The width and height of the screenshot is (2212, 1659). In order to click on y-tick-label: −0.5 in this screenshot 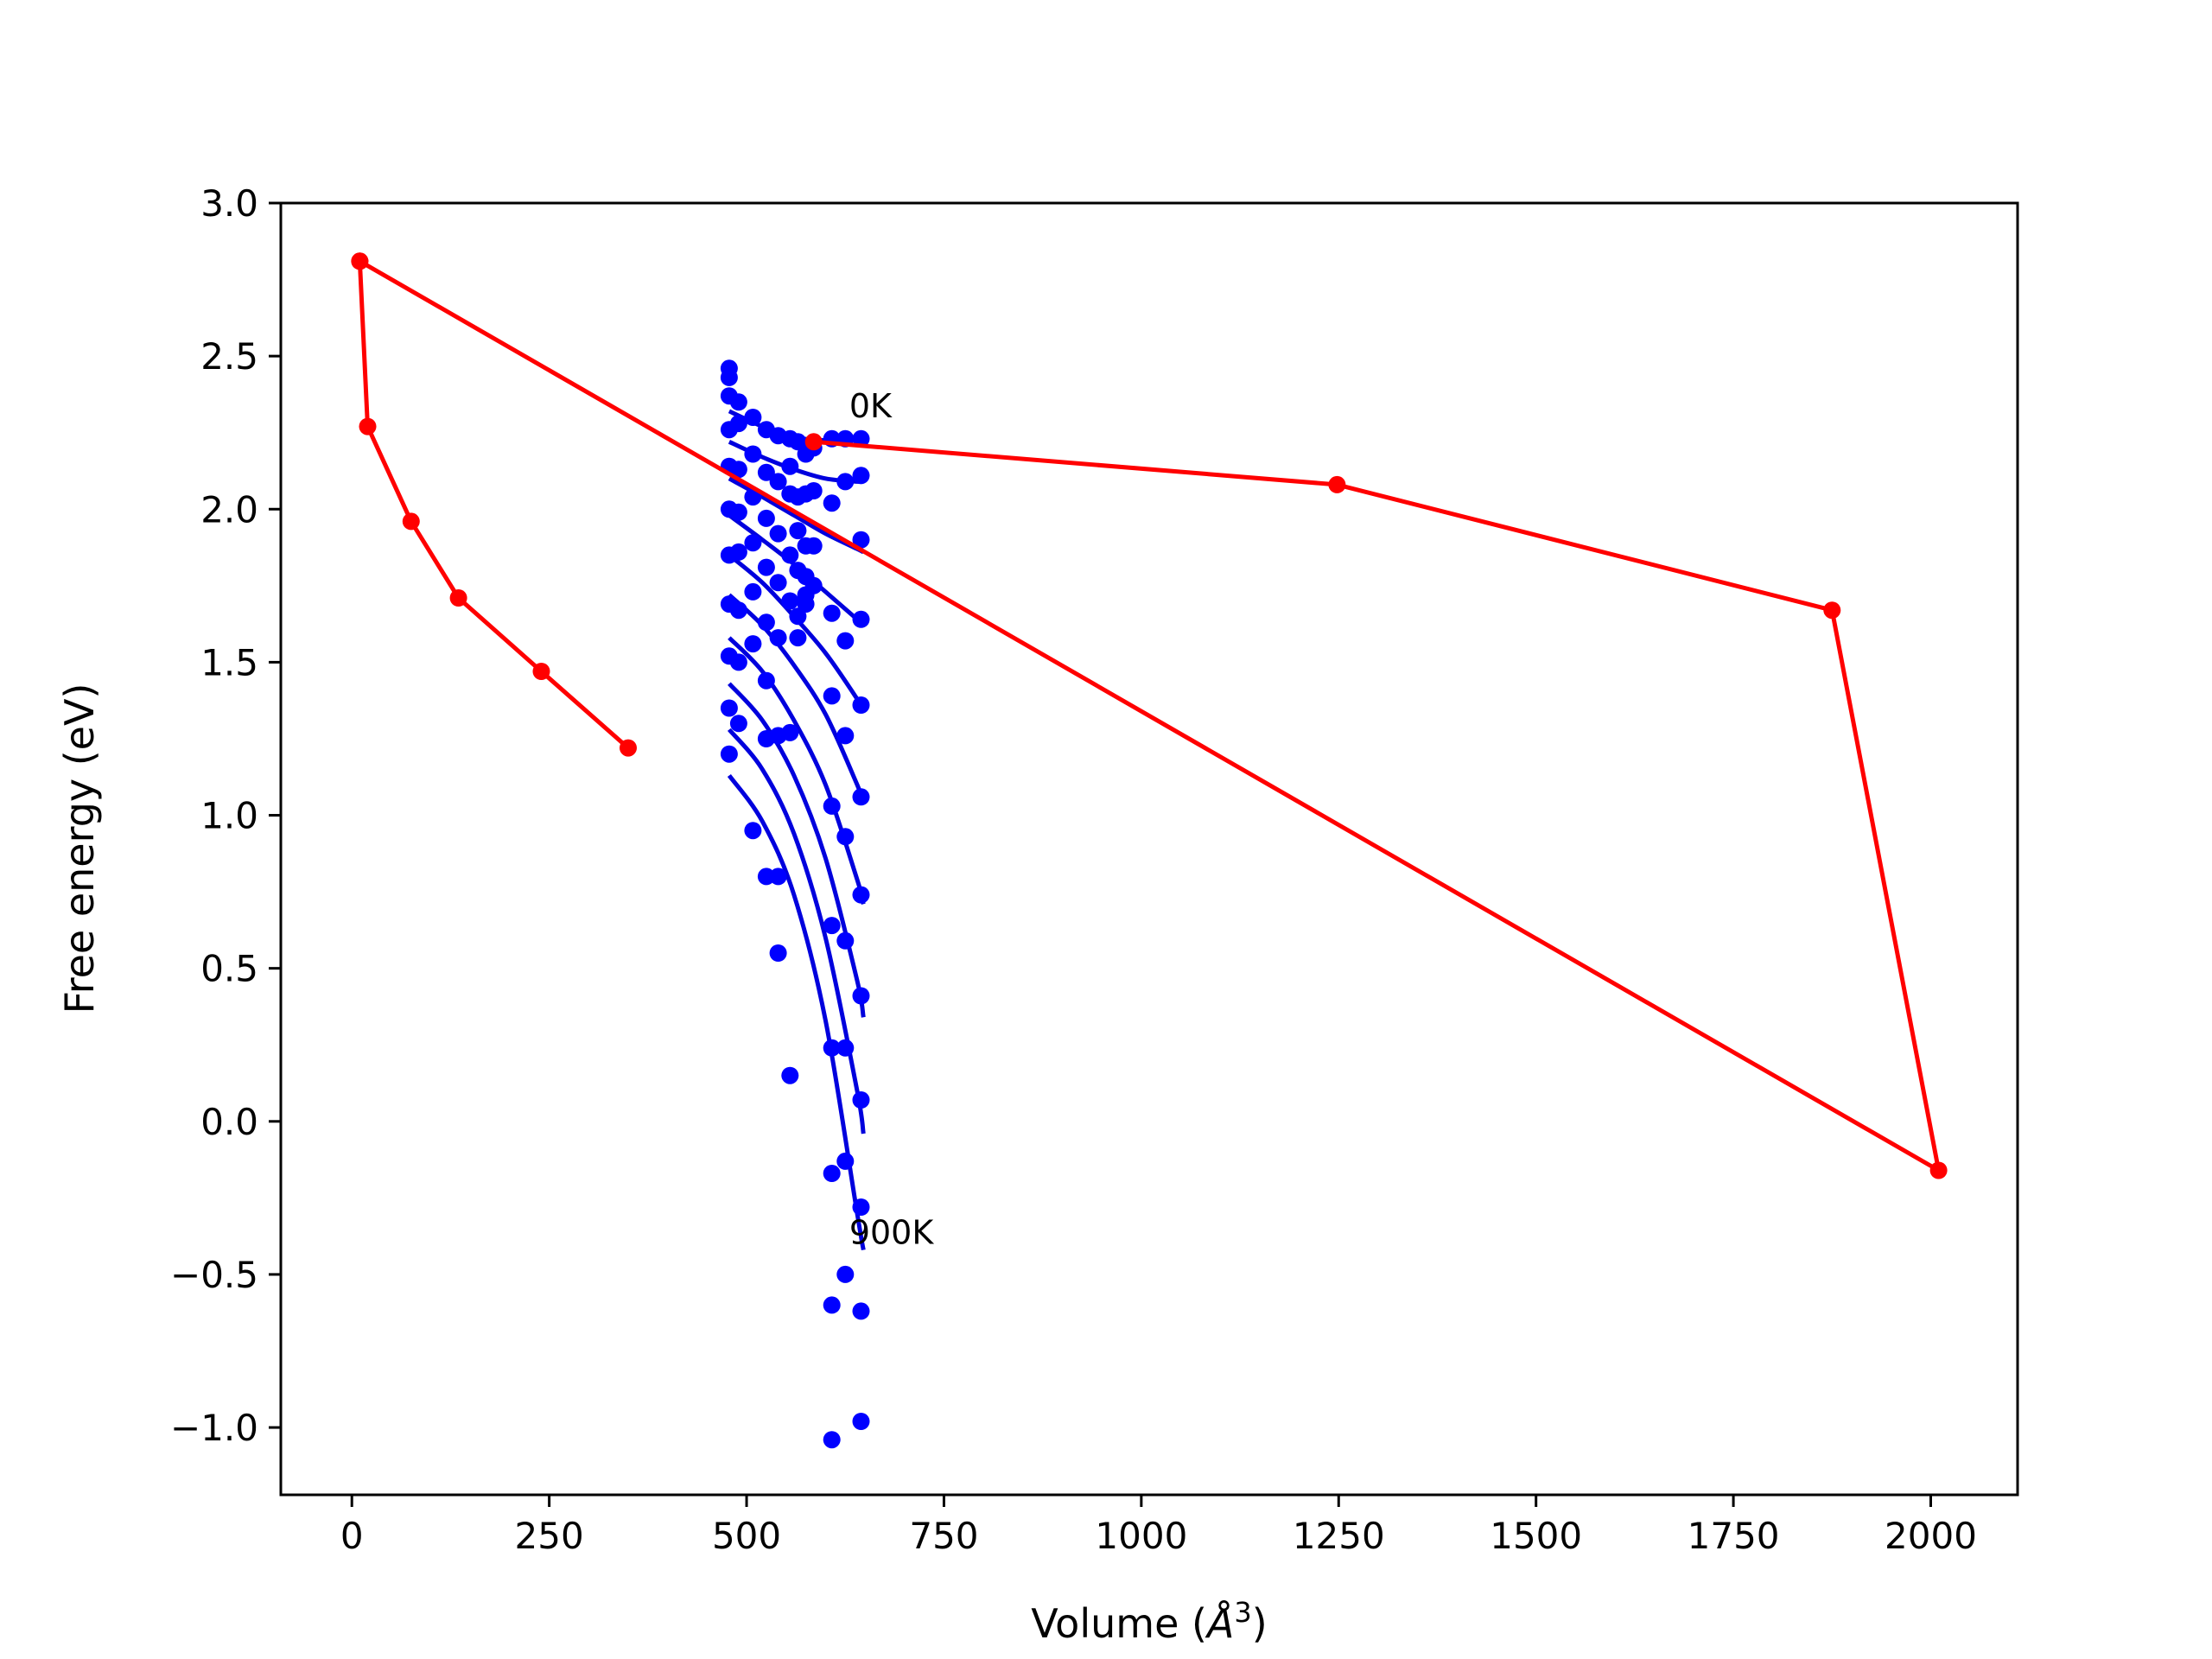, I will do `click(214, 1275)`.